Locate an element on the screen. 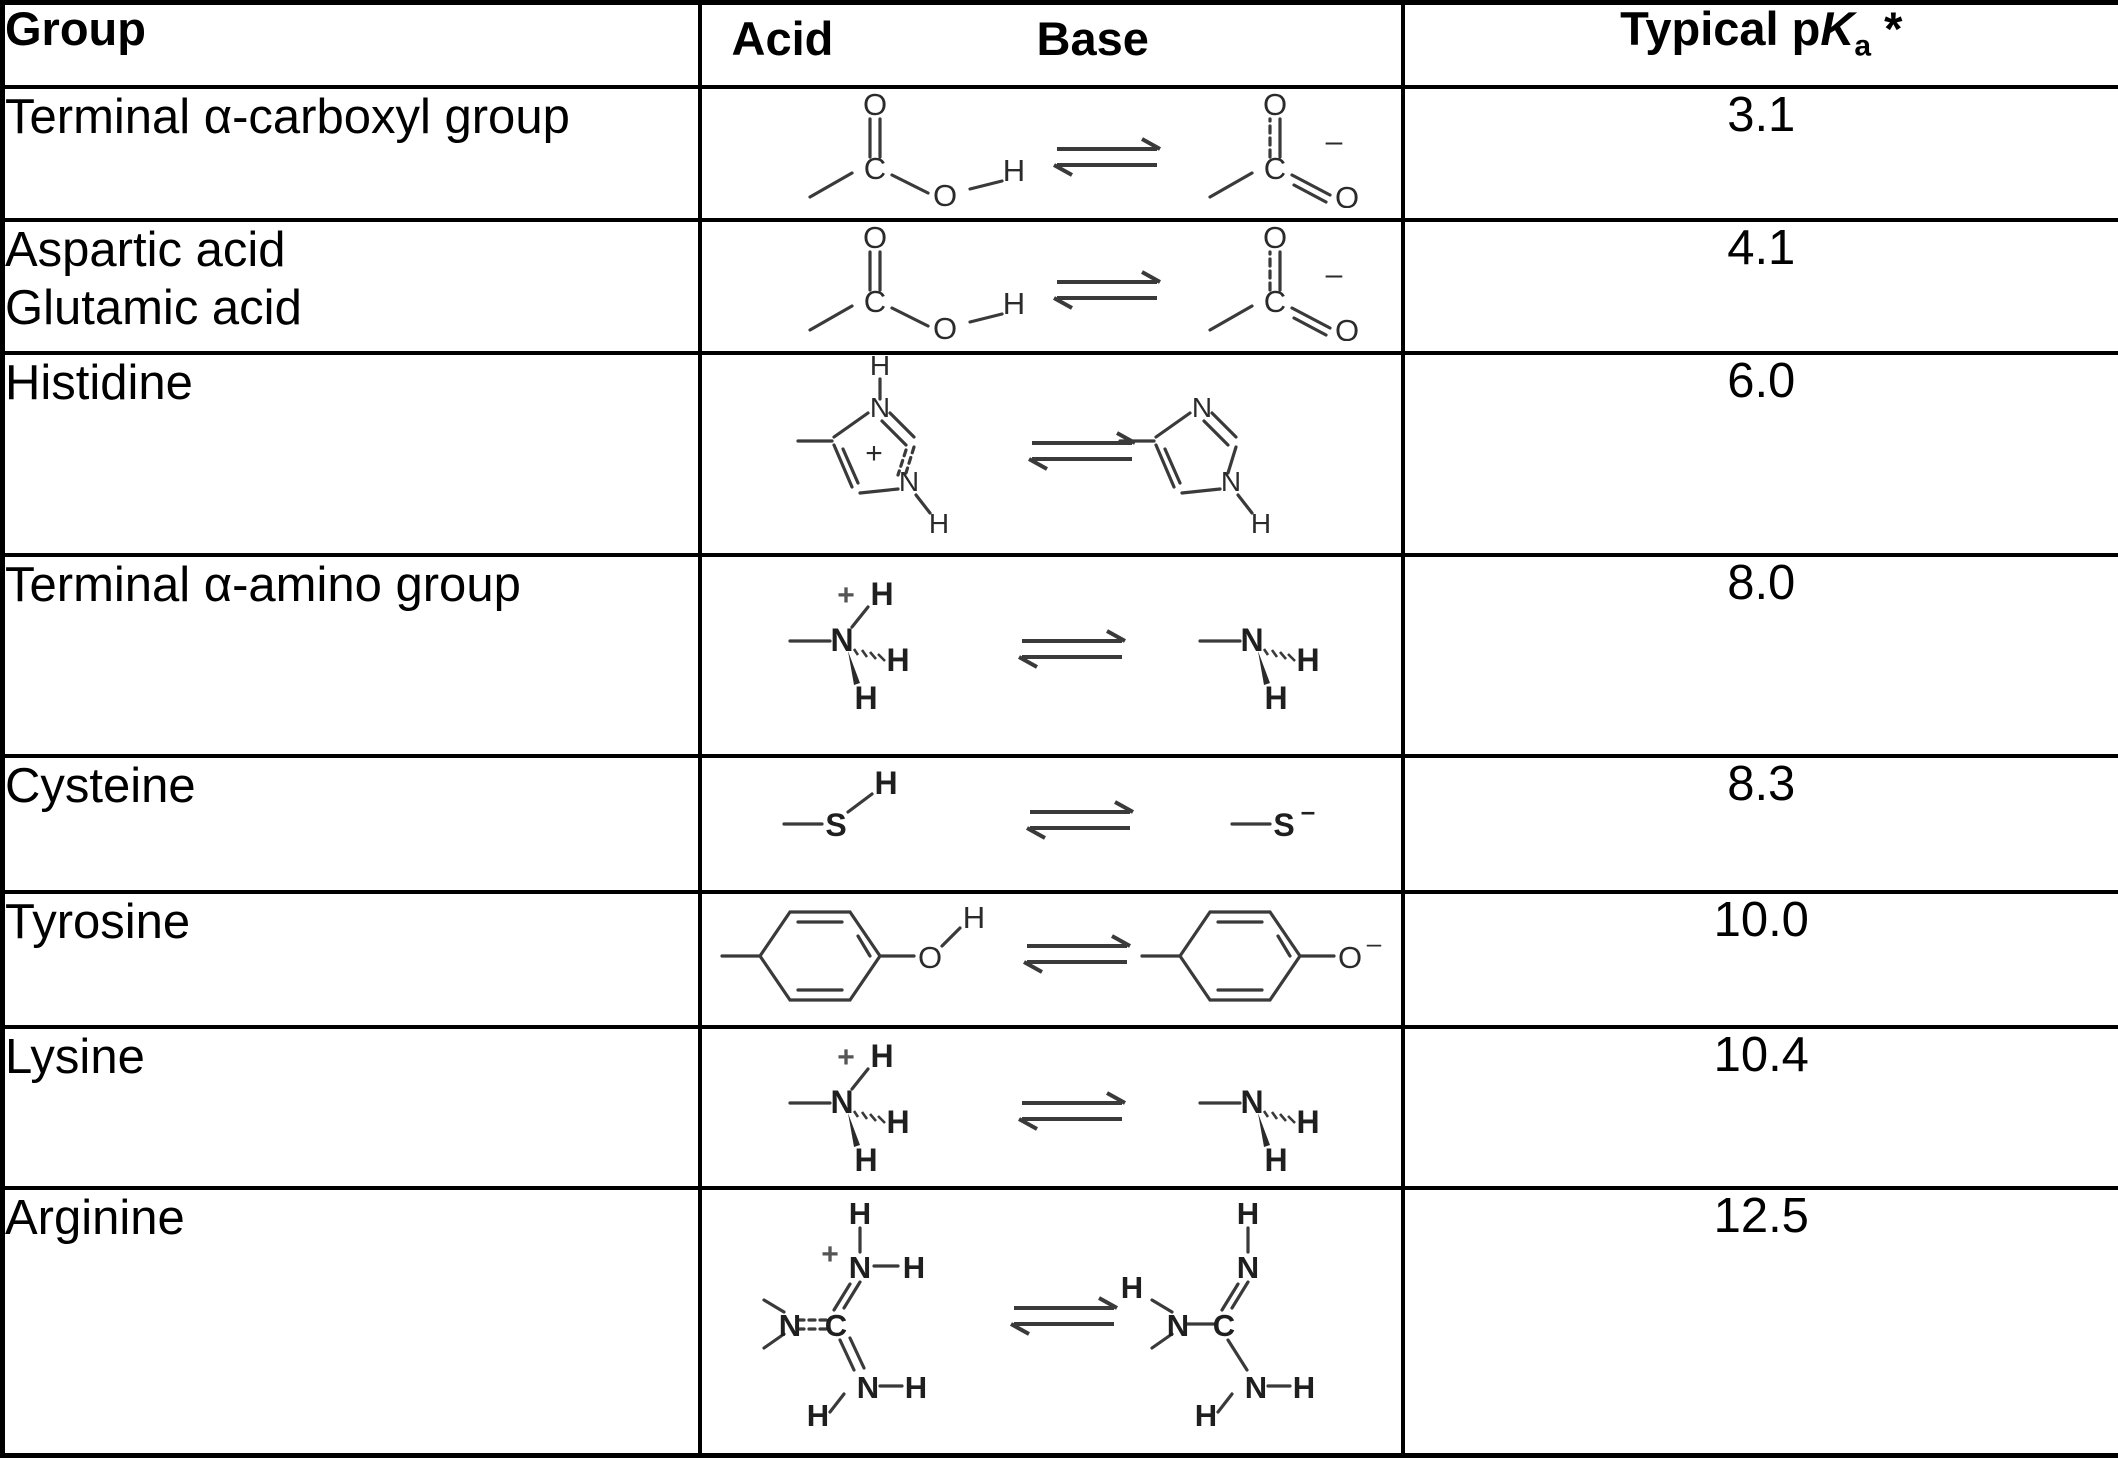 This screenshot has height=1458, width=2118. atom-o-top: O is located at coordinates (874, 238).